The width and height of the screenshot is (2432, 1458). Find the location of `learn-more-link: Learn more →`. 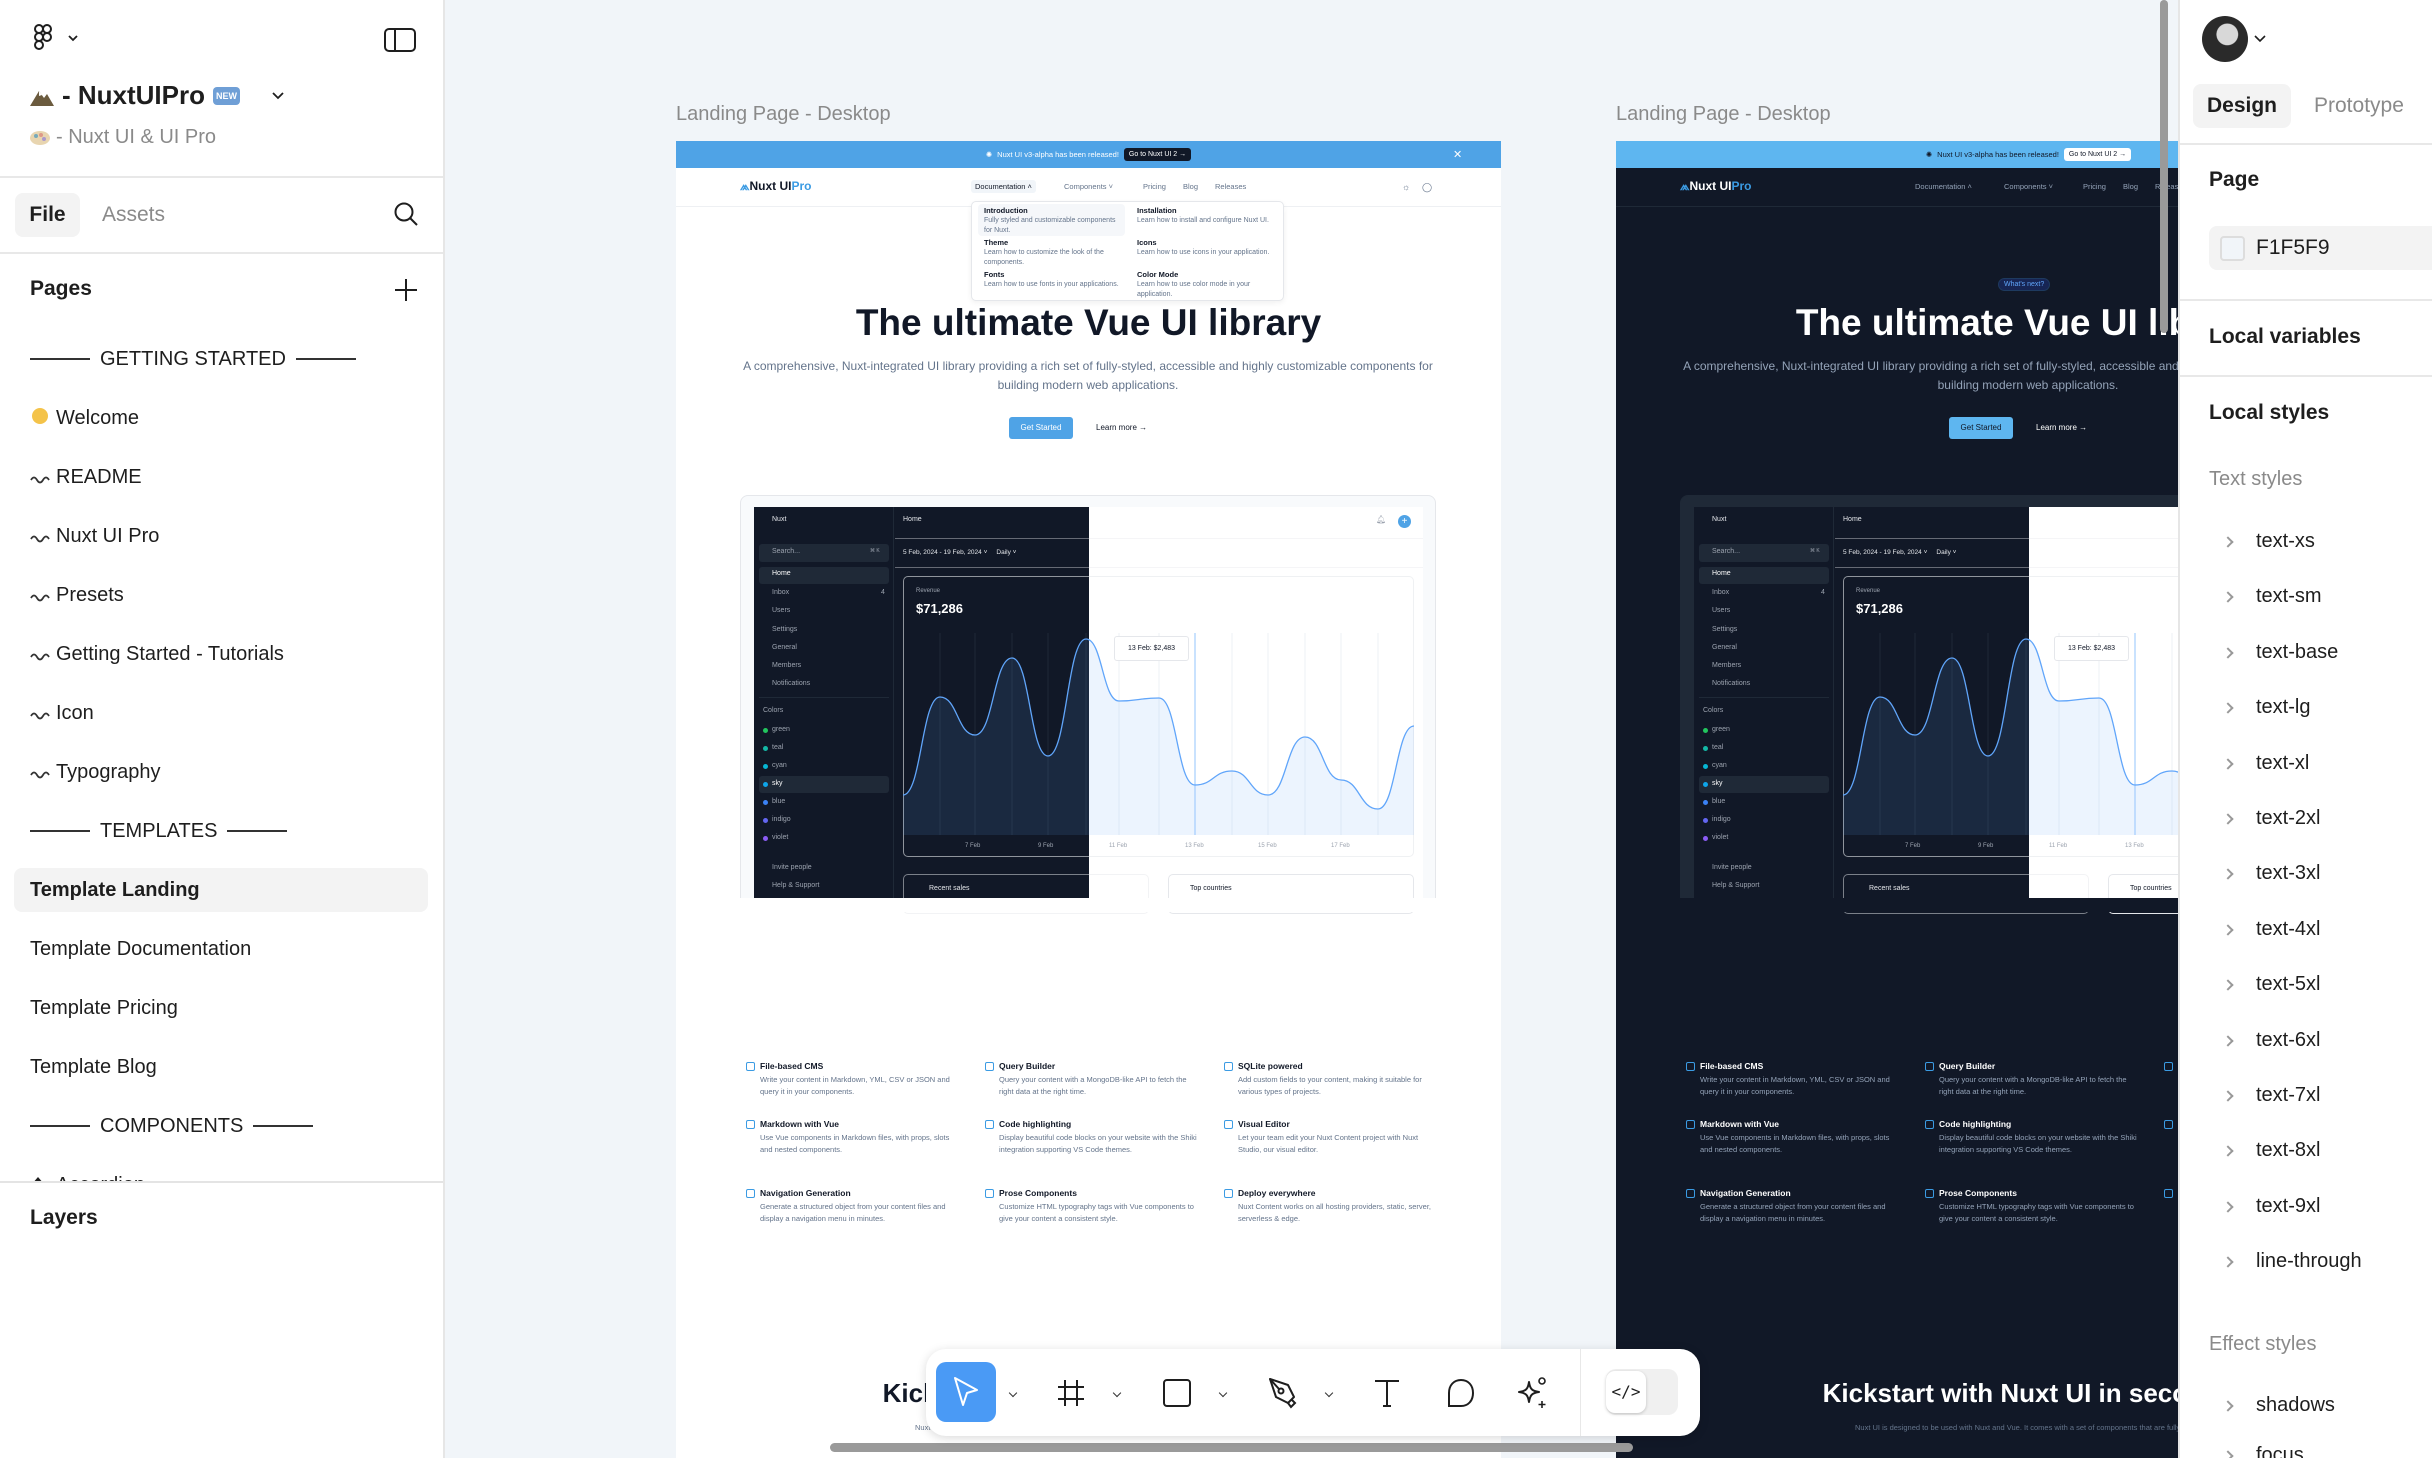

learn-more-link: Learn more → is located at coordinates (1122, 427).